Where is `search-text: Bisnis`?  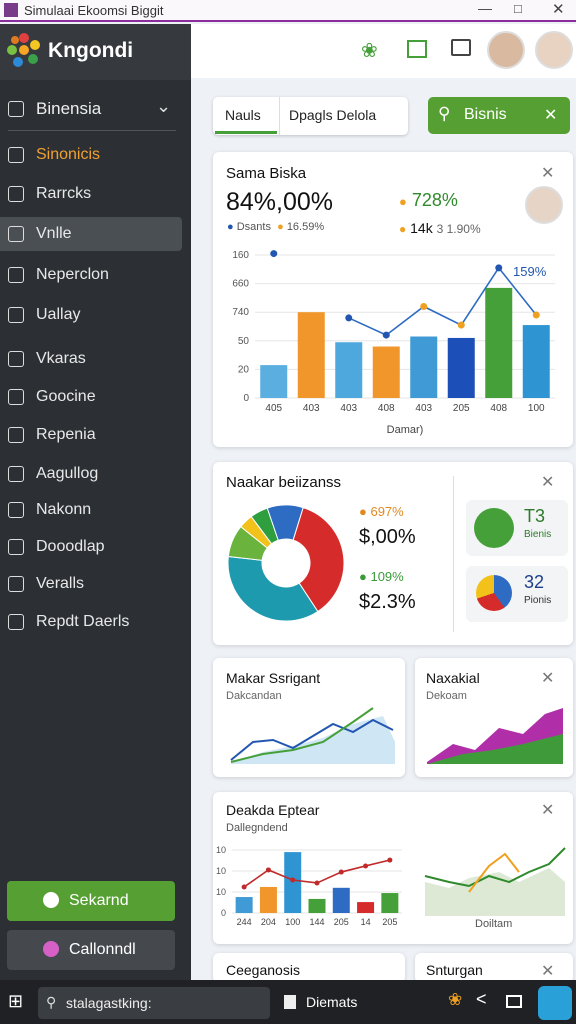 search-text: Bisnis is located at coordinates (485, 114).